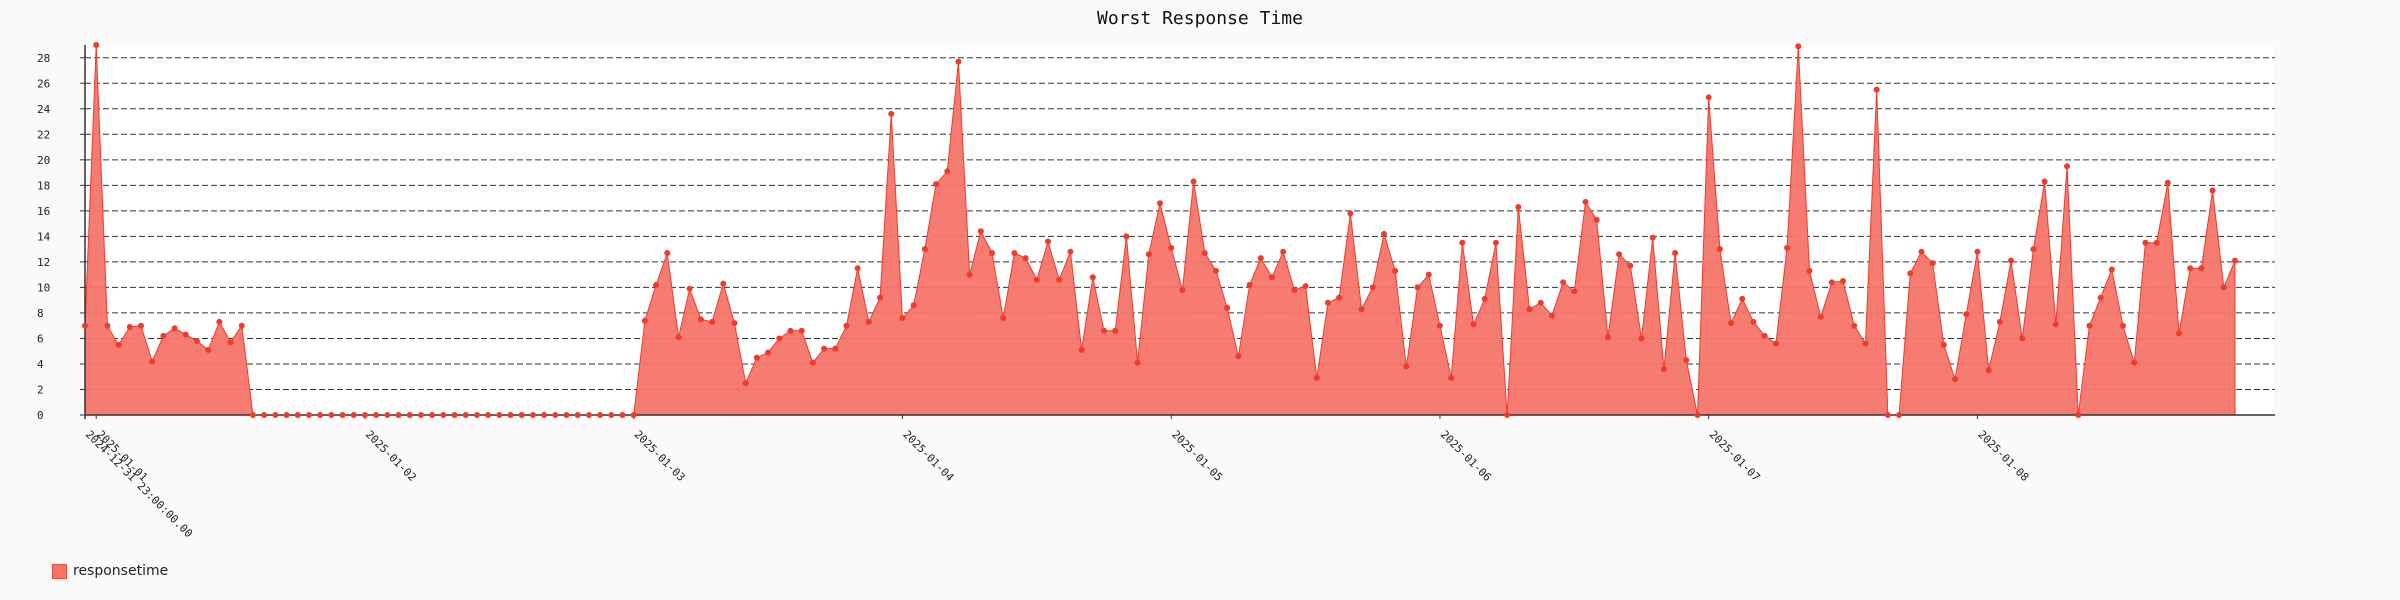  Describe the element at coordinates (1197, 456) in the screenshot. I see `x-tick-label: 2025-01-05` at that location.